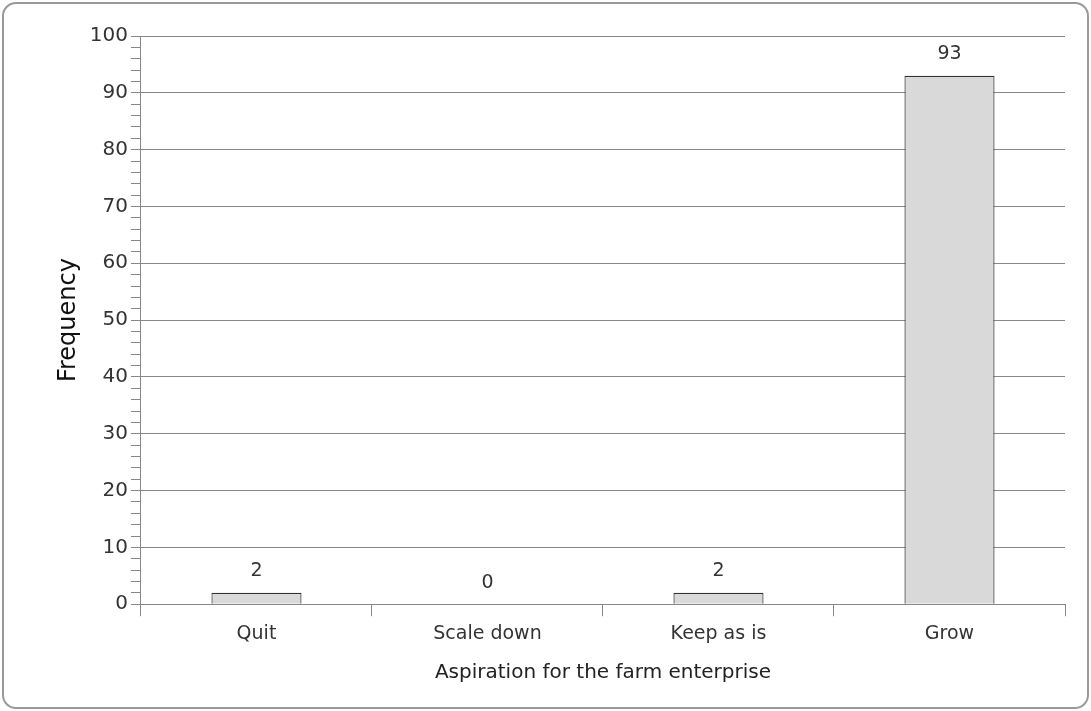  I want to click on x-tick-label: Scale down, so click(487, 631).